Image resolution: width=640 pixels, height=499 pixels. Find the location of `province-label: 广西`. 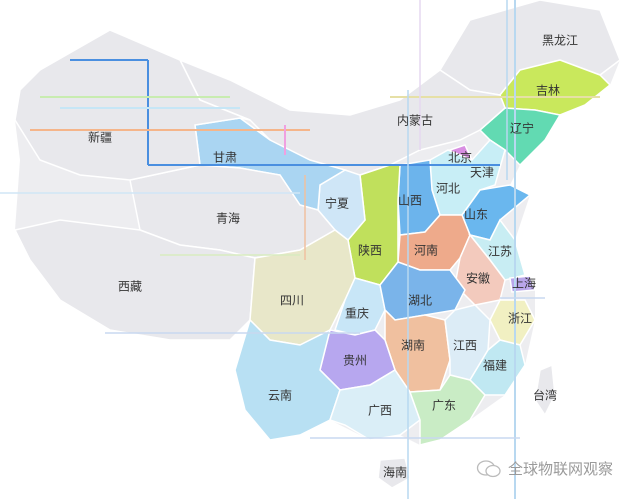

province-label: 广西 is located at coordinates (380, 410).